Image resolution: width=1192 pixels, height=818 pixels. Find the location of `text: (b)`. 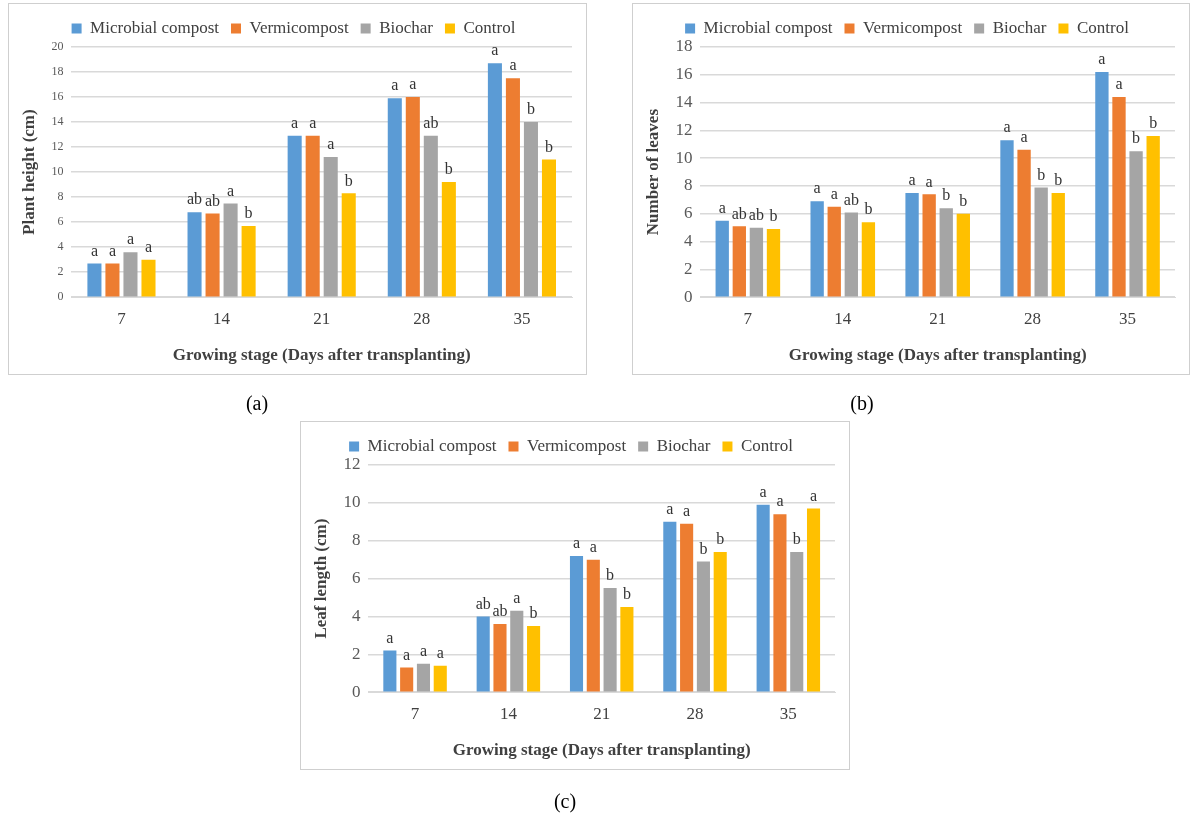

text: (b) is located at coordinates (862, 403).